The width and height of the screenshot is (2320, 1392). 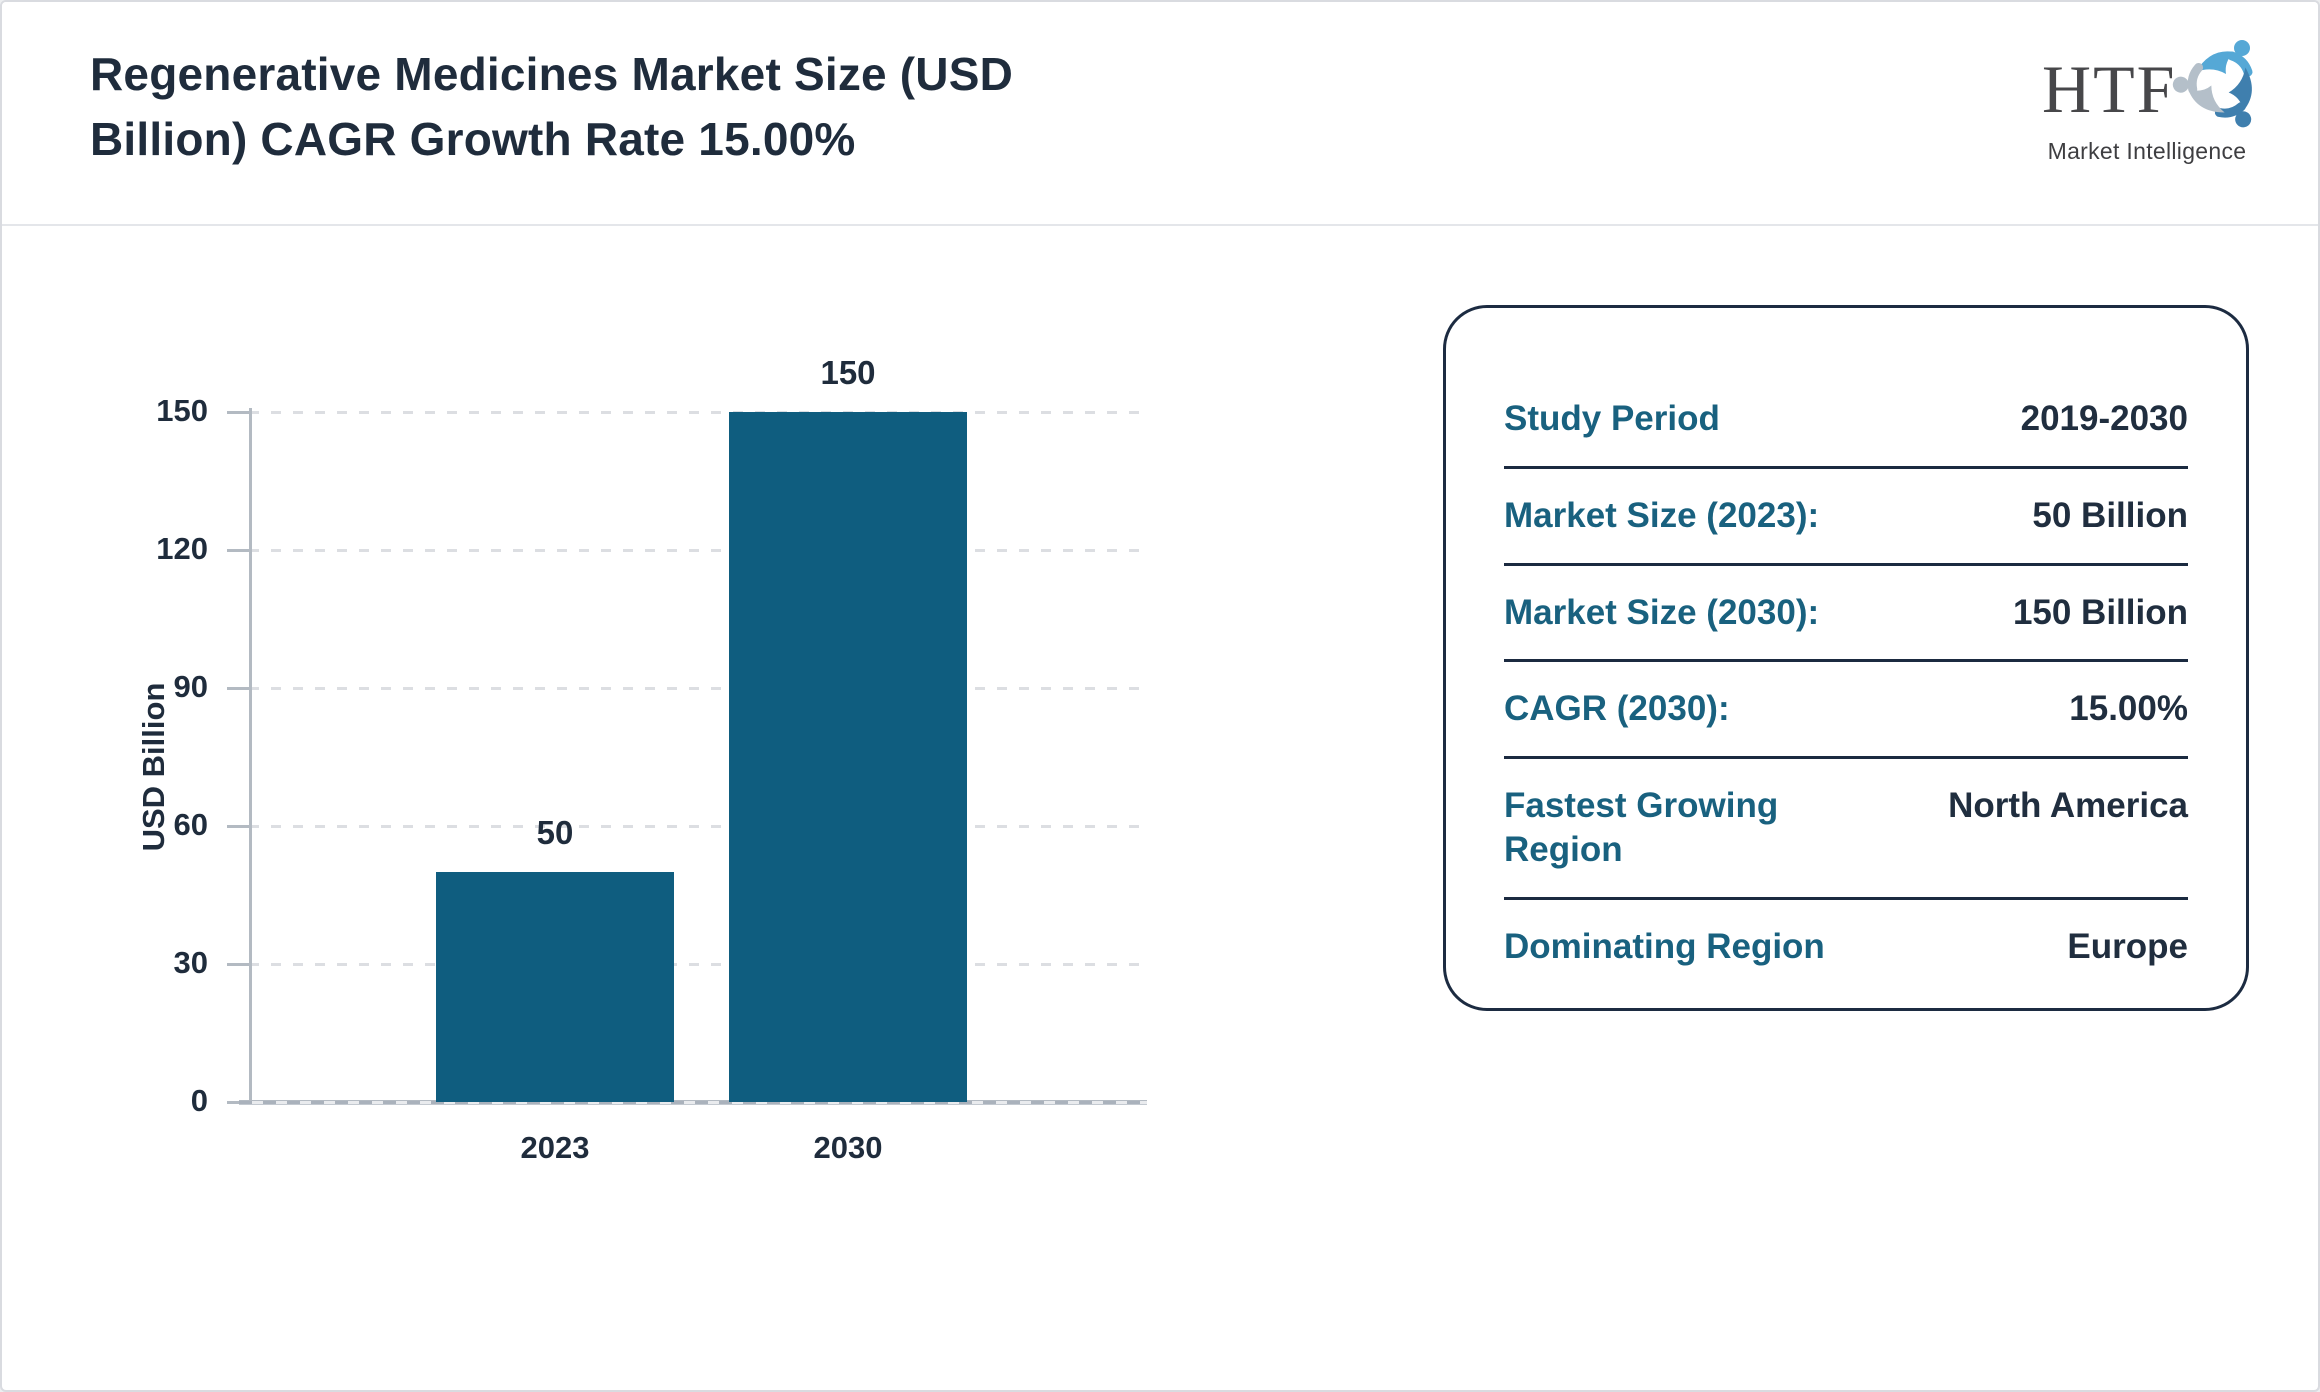 I want to click on panel-row: Study Period 2019-2030, so click(x=1846, y=419).